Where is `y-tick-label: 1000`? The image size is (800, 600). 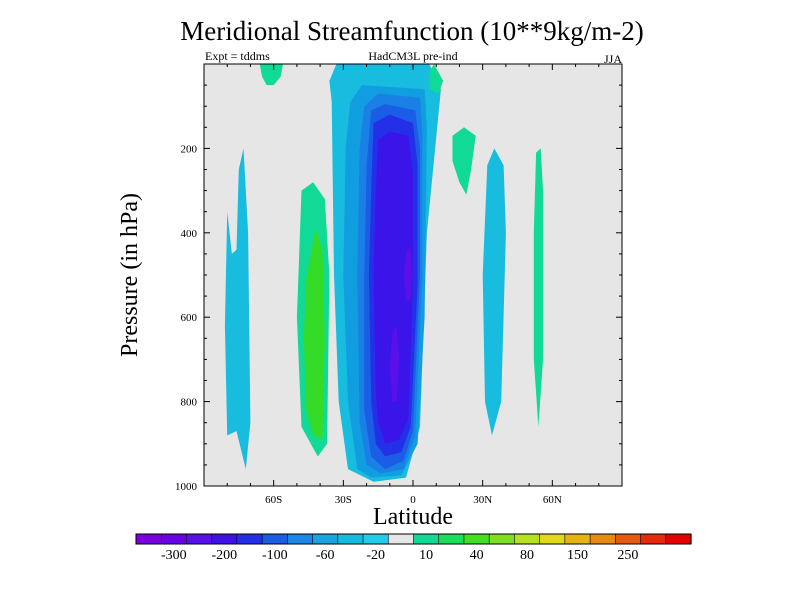 y-tick-label: 1000 is located at coordinates (186, 487).